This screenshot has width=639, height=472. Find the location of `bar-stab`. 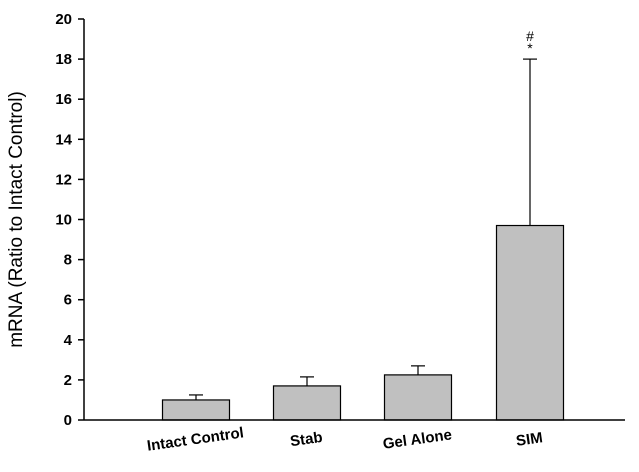

bar-stab is located at coordinates (307, 403).